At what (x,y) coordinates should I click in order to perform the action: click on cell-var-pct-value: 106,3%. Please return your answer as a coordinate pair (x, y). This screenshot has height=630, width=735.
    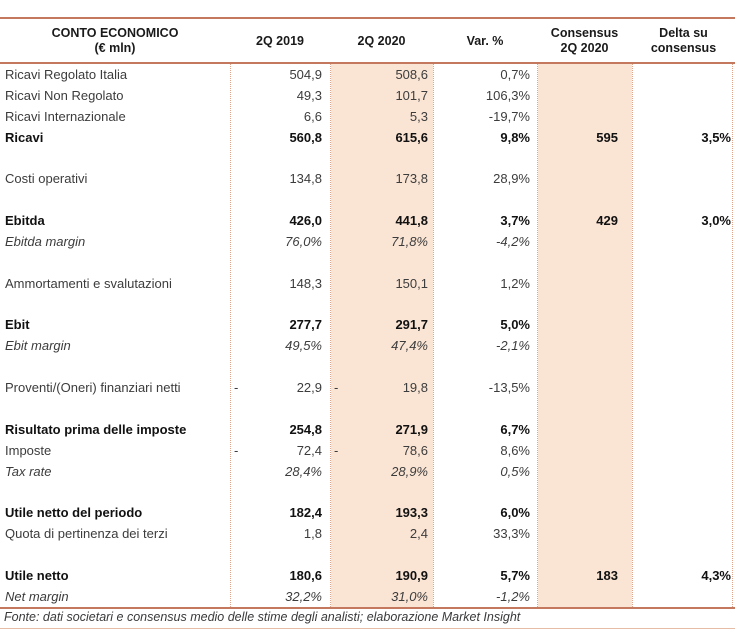
    Looking at the image, I should click on (507, 95).